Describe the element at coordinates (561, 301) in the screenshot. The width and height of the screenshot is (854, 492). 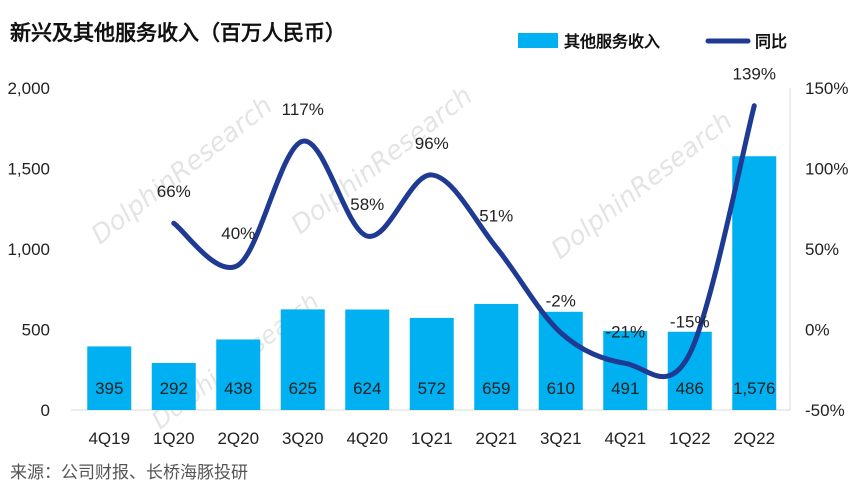
I see `line-value-label: -2%` at that location.